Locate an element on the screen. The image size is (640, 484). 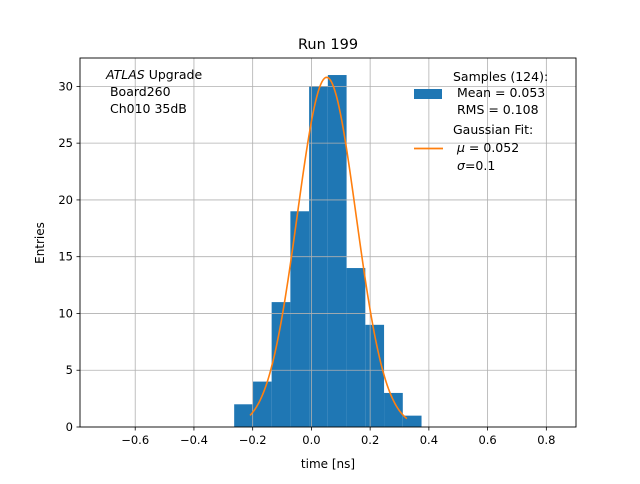
y-axis-label: Entries is located at coordinates (40, 243).